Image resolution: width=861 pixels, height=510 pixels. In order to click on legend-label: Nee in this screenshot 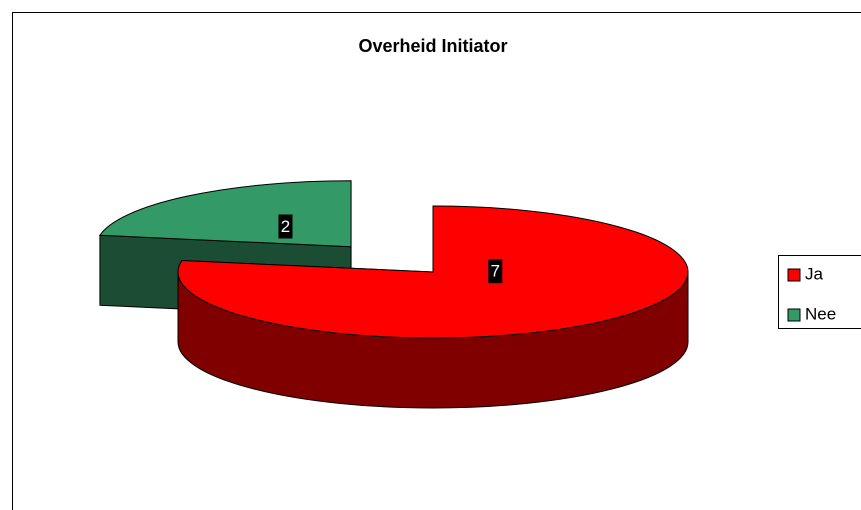, I will do `click(820, 313)`.